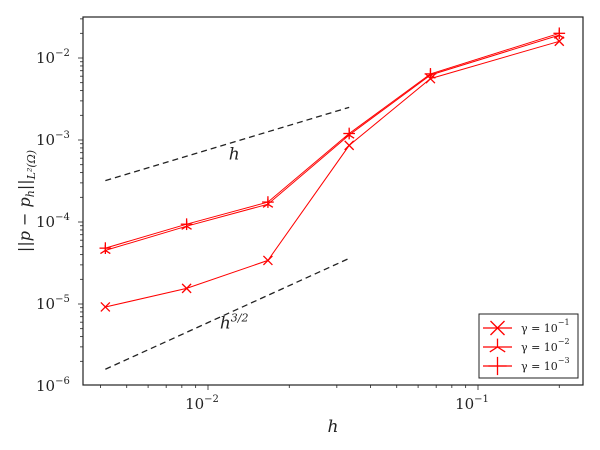 Image resolution: width=600 pixels, height=450 pixels. What do you see at coordinates (227, 144) in the screenshot?
I see `reference-line-h` at bounding box center [227, 144].